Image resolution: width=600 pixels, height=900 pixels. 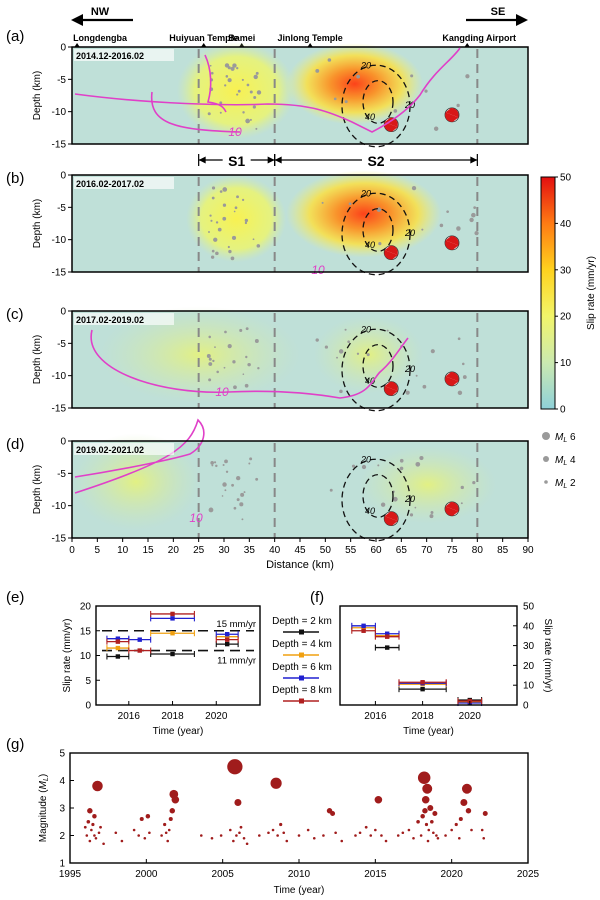 What do you see at coordinates (299, 890) in the screenshot?
I see `x-axis-label: Time (year)` at bounding box center [299, 890].